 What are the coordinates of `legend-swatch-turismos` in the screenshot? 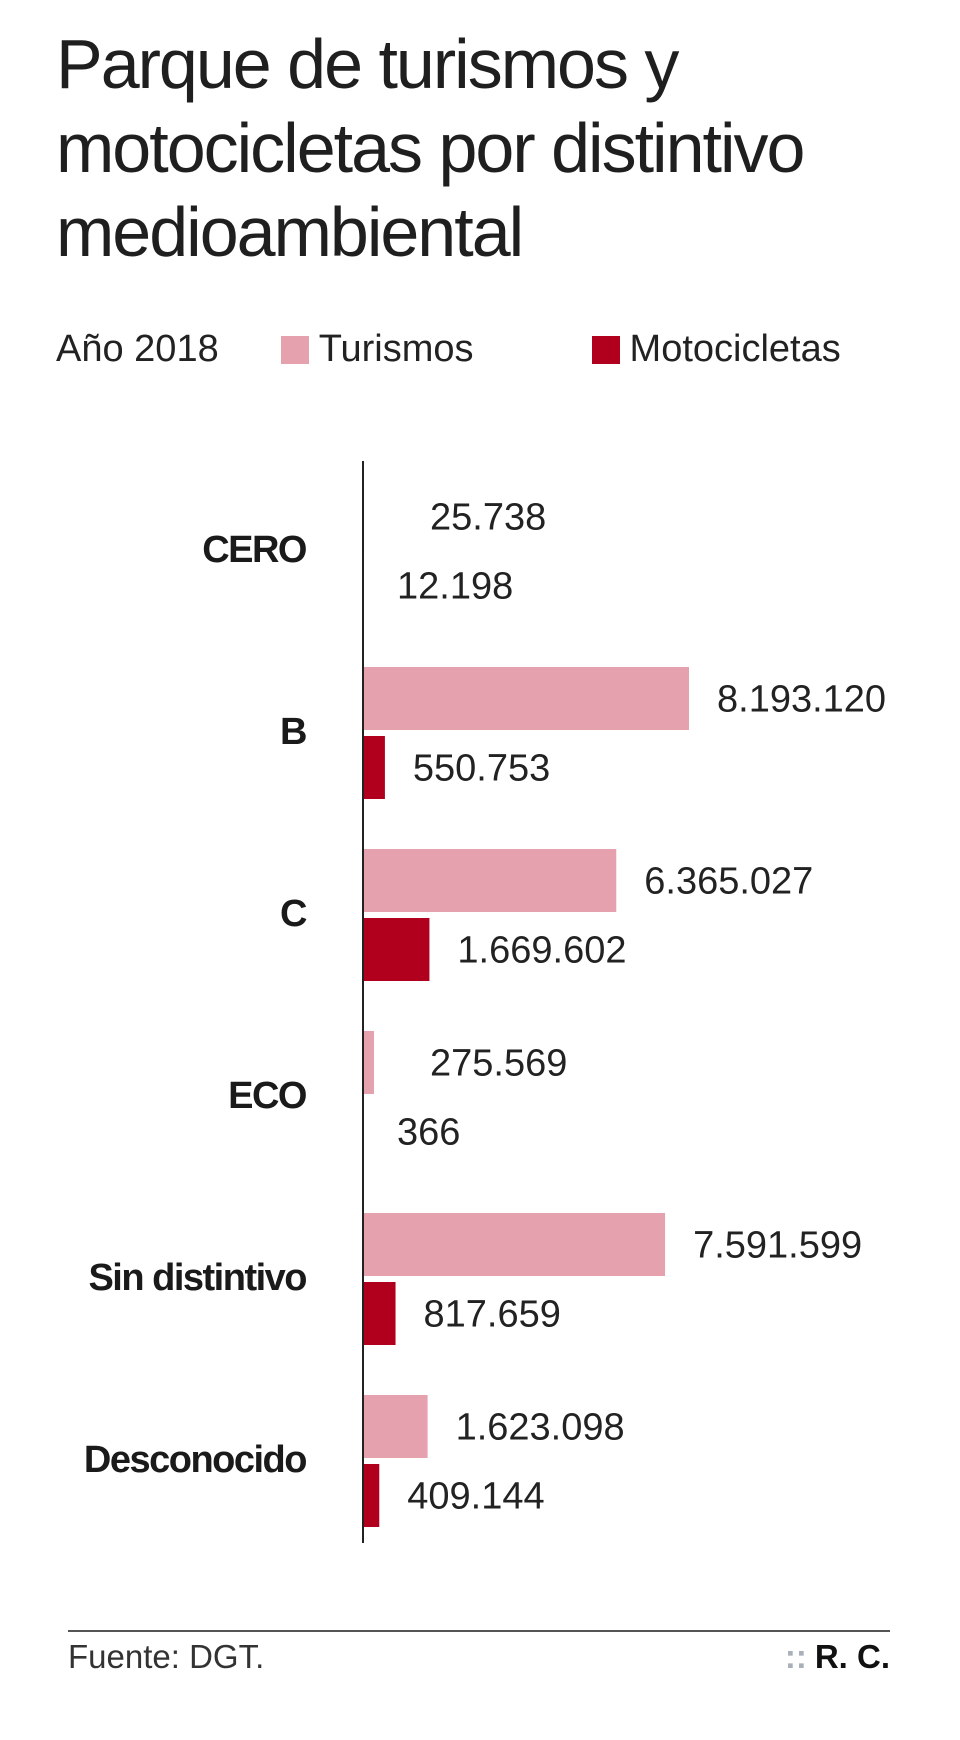 It's located at (294, 349).